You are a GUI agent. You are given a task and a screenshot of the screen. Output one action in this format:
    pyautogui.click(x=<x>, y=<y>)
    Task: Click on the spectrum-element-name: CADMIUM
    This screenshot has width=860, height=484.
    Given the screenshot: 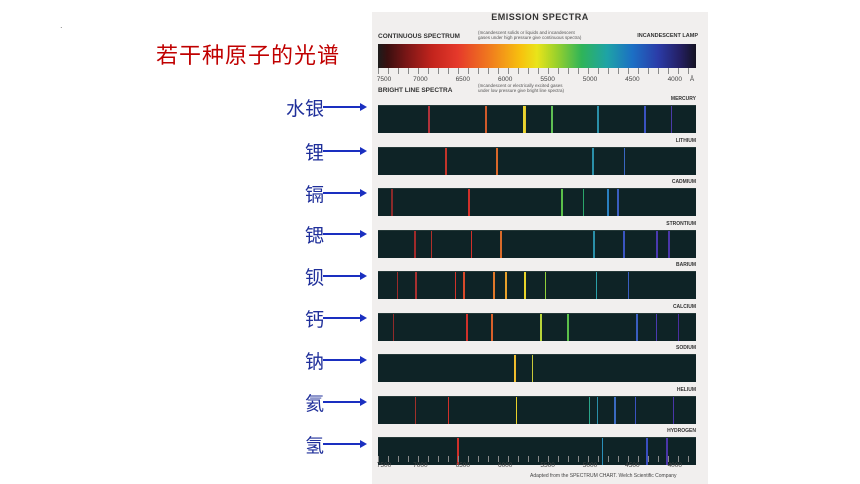 What is the action you would take?
    pyautogui.click(x=683, y=182)
    